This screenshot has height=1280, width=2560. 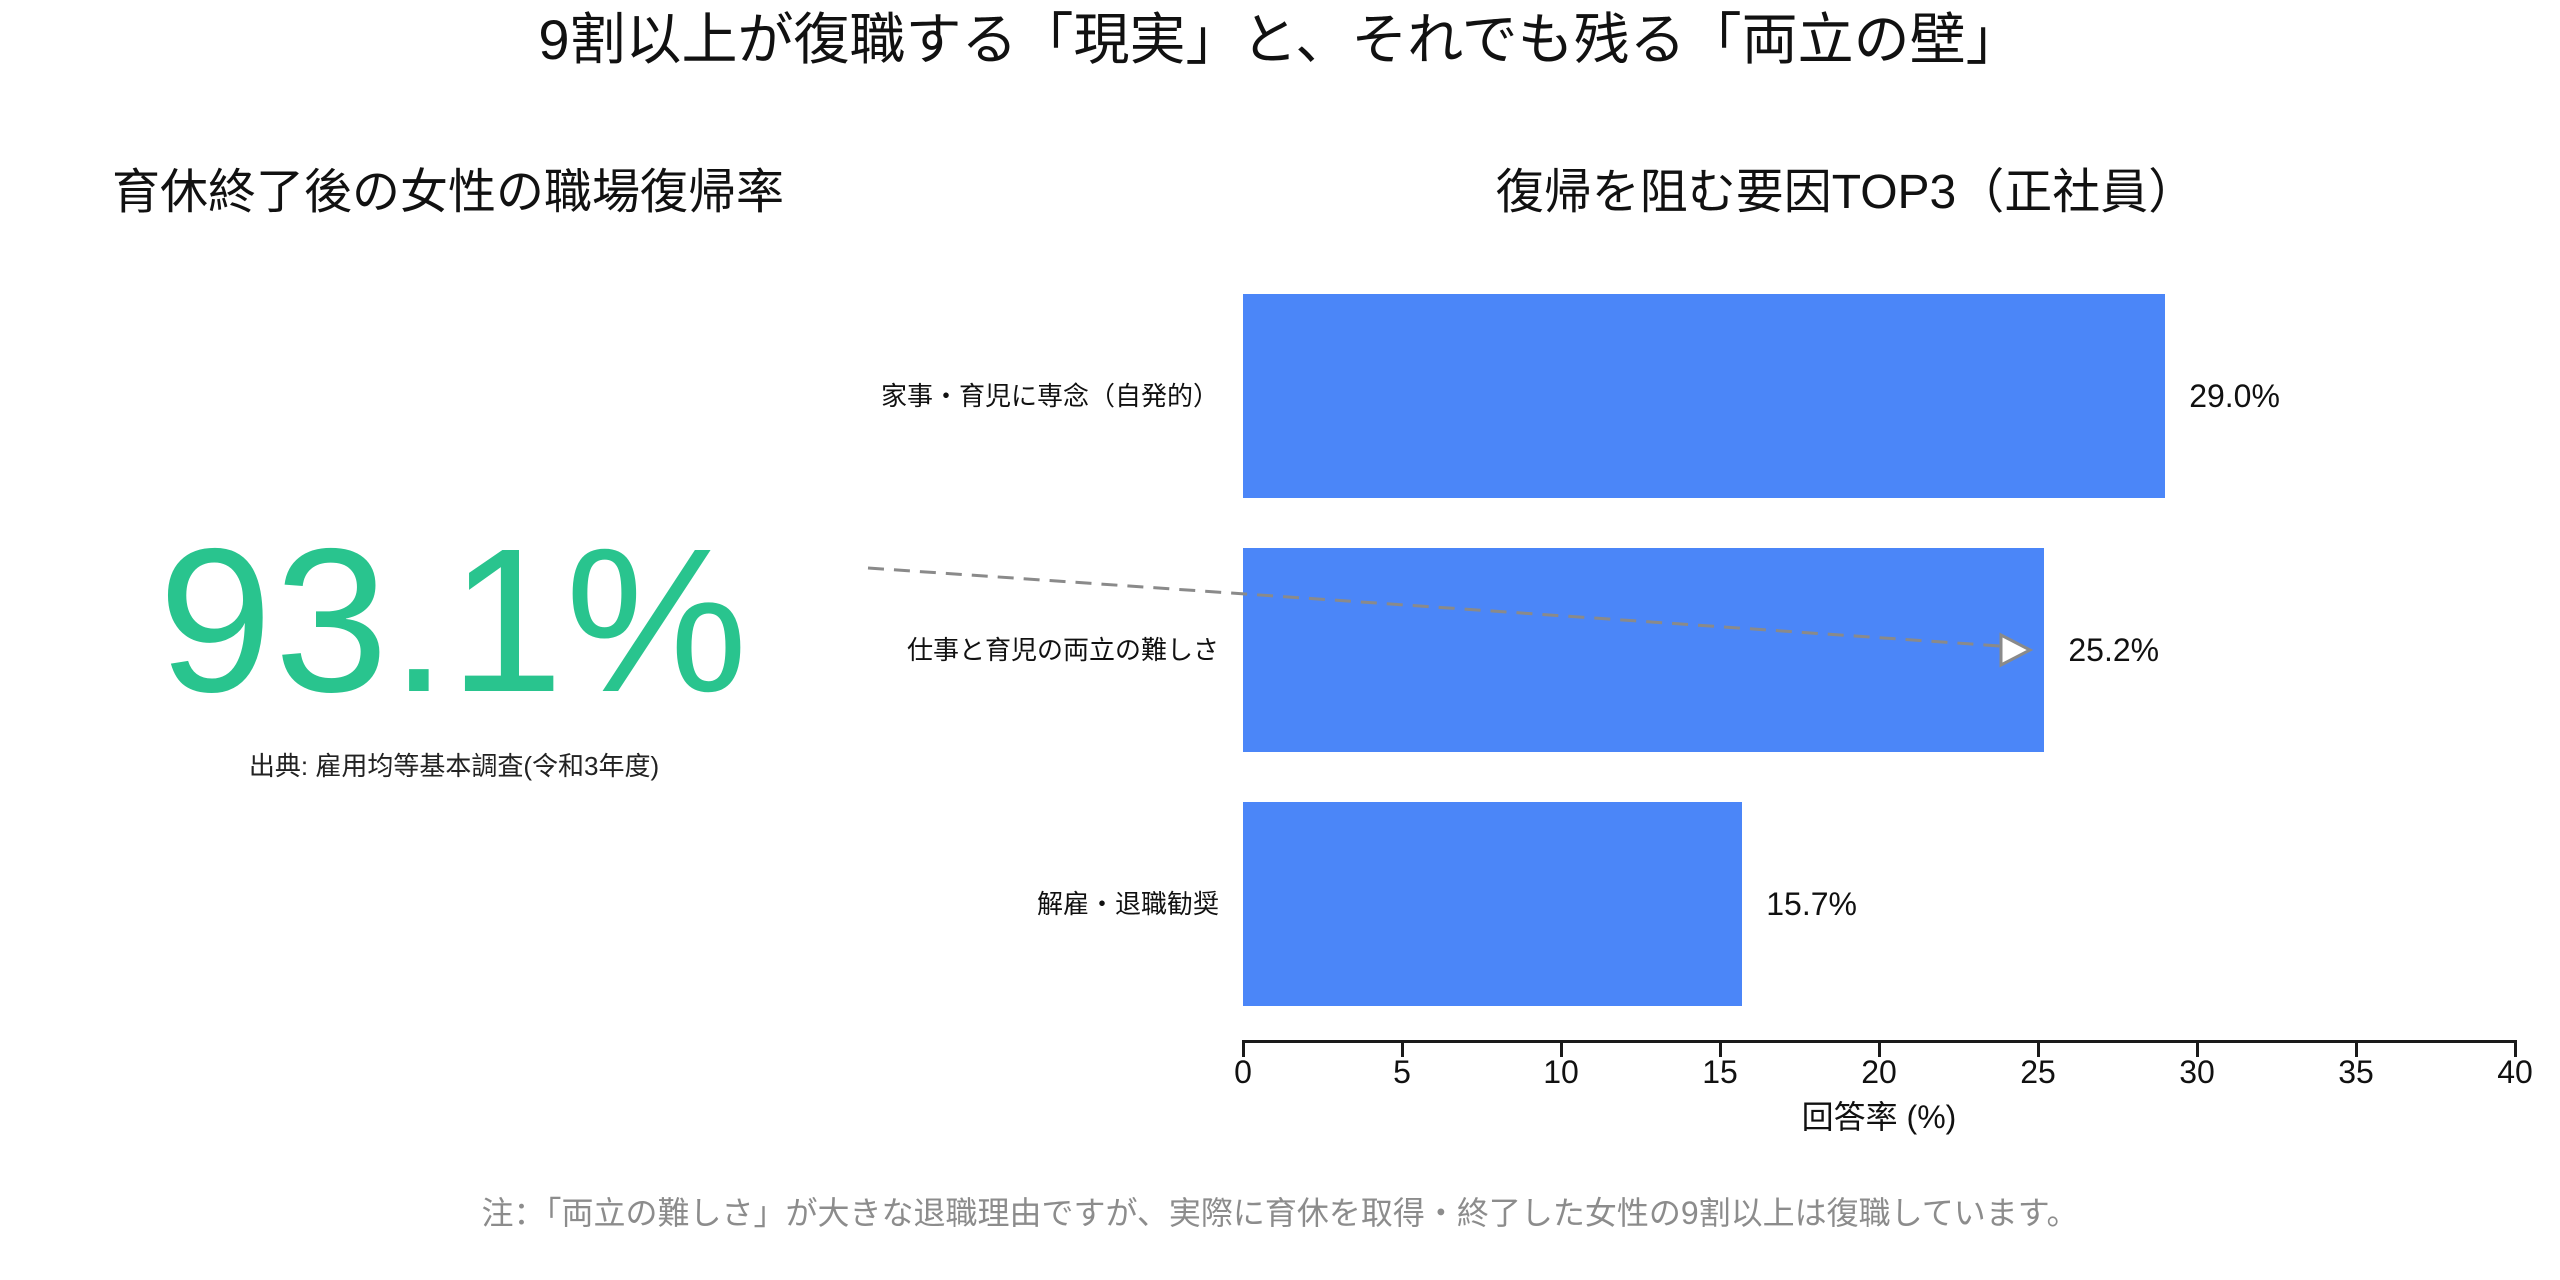 What do you see at coordinates (2197, 1072) in the screenshot?
I see `x-axis-tick-label: 30` at bounding box center [2197, 1072].